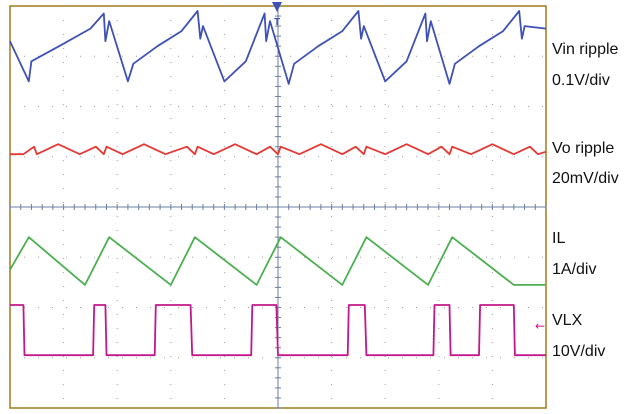  Describe the element at coordinates (278, 149) in the screenshot. I see `trace-vo-ripple` at that location.